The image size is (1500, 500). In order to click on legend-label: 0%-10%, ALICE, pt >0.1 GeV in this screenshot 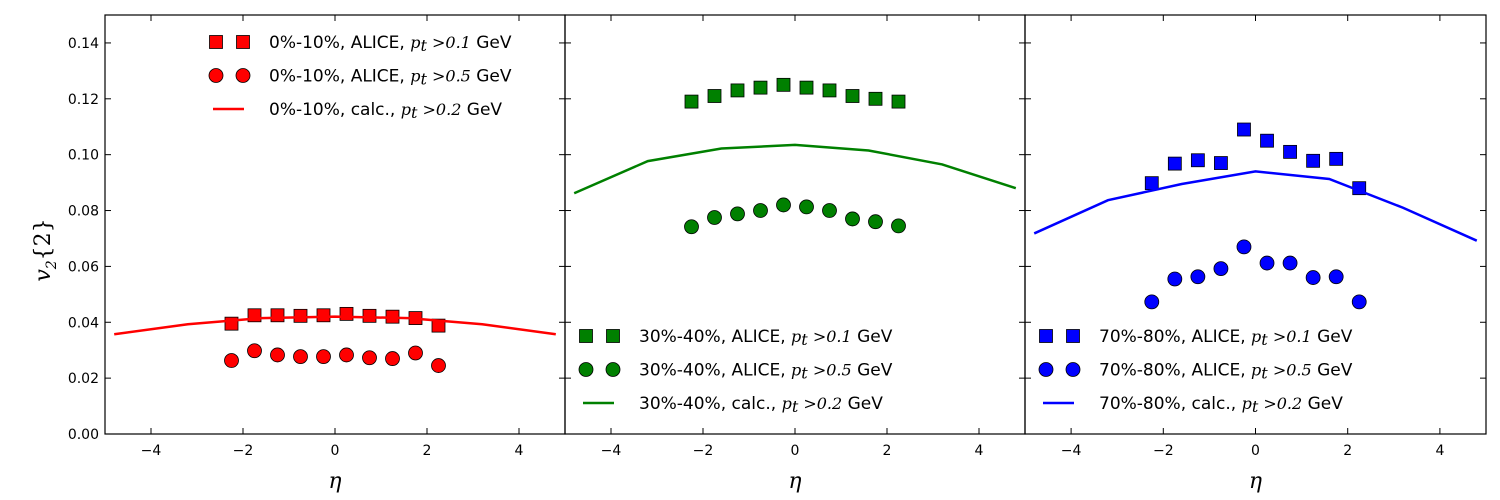, I will do `click(390, 44)`.